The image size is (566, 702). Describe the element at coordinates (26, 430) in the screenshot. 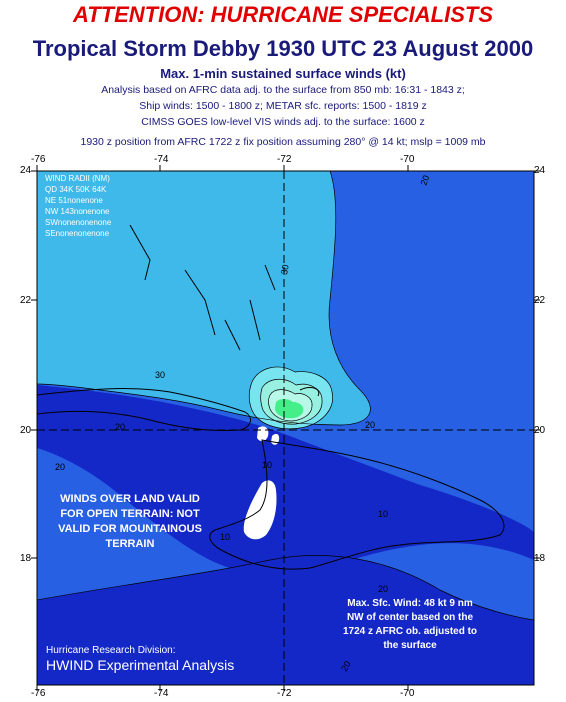

I see `lat-tick-left: 20` at that location.